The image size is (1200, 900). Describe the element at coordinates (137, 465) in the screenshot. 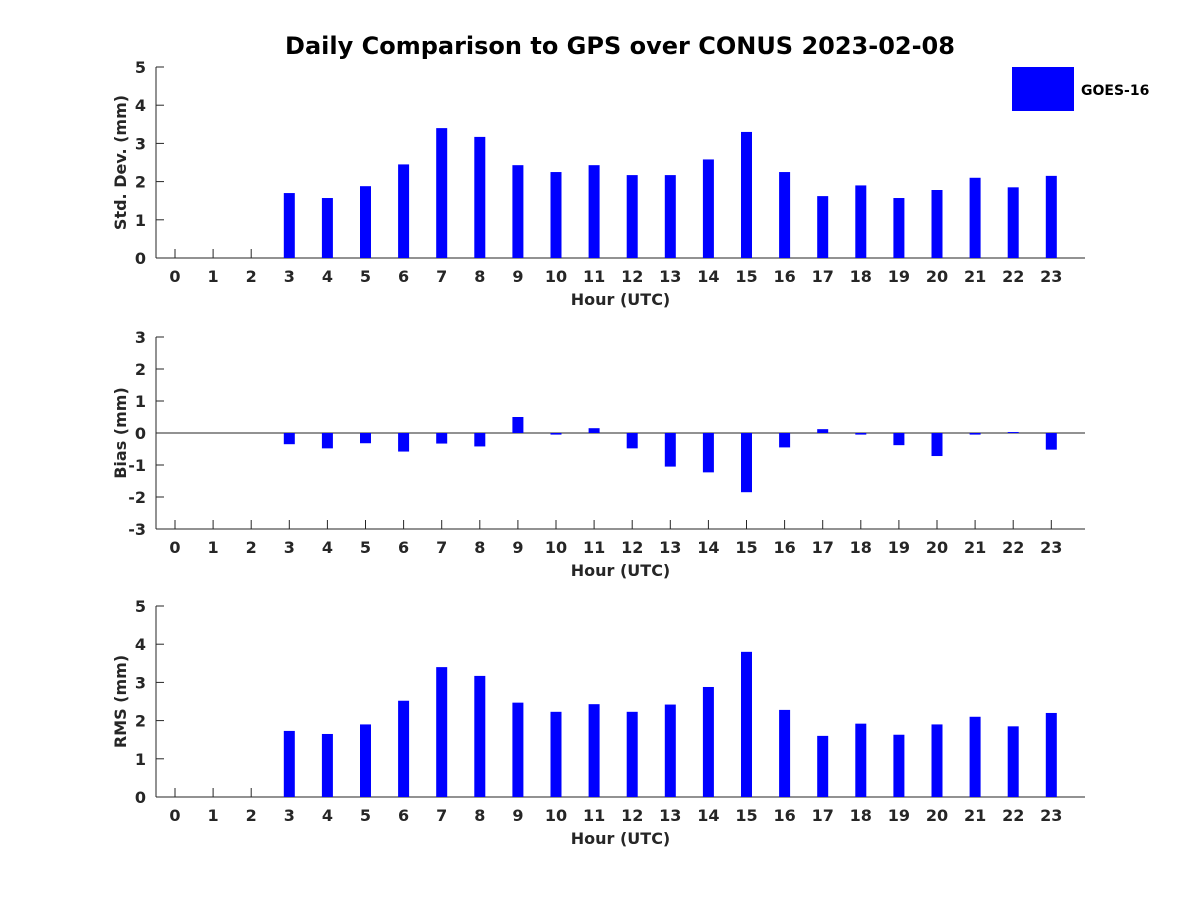

I see `y-tick-label: -1` at that location.